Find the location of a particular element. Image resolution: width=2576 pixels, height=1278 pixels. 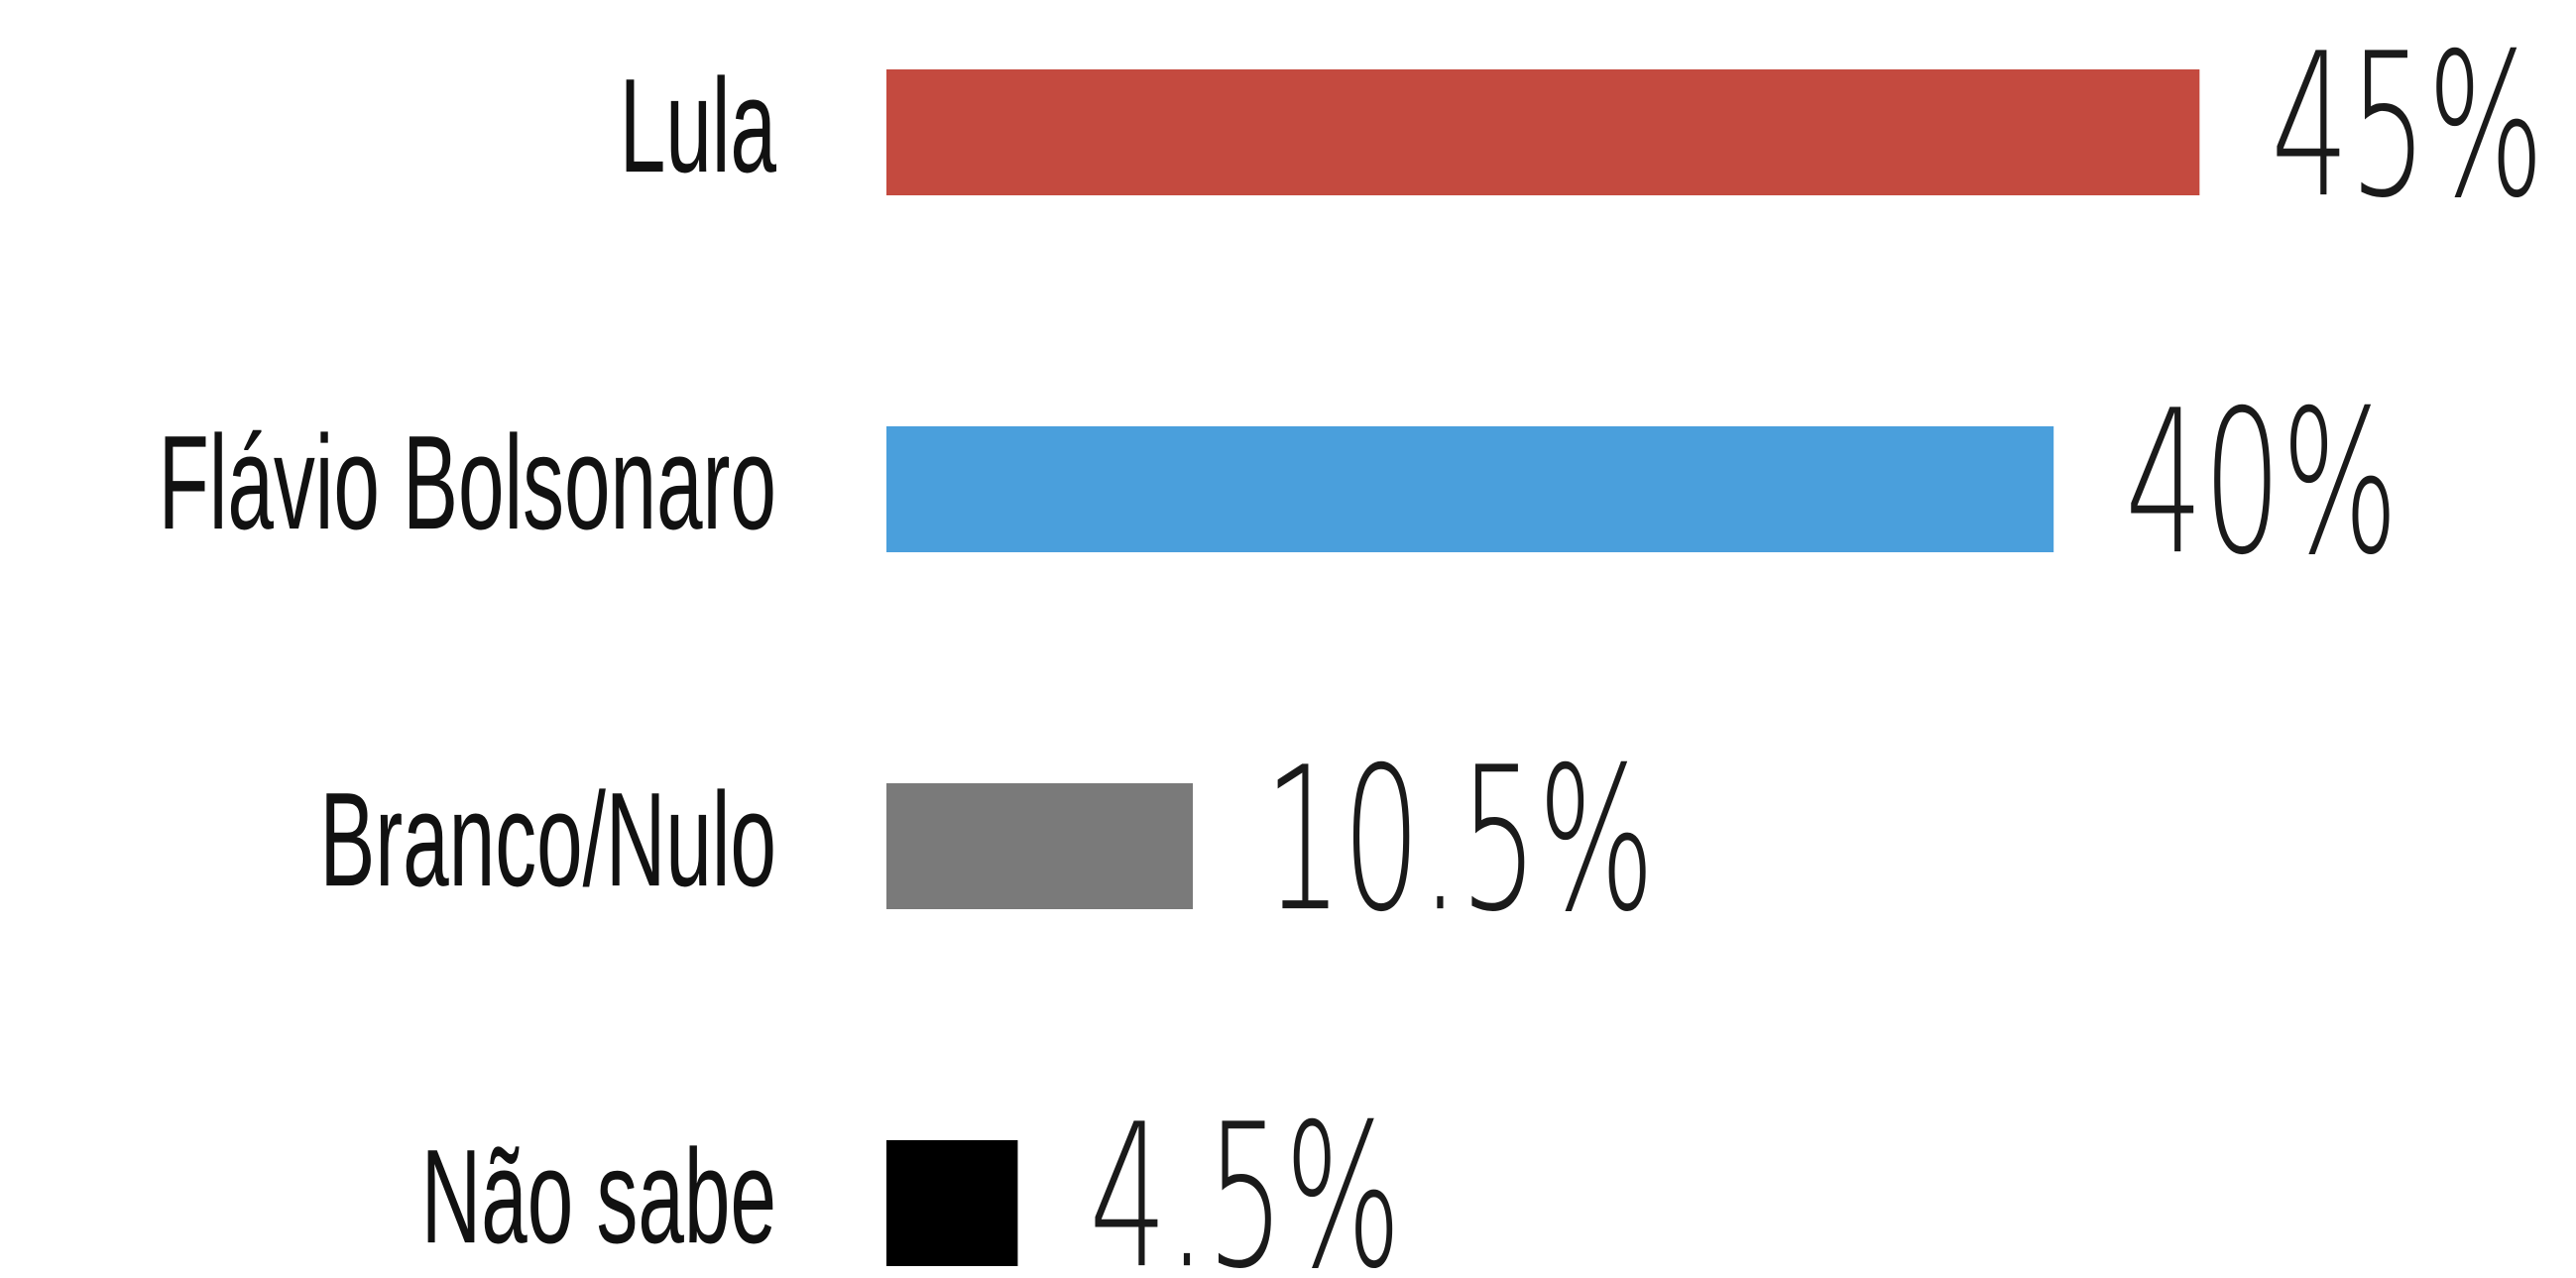

category-label-group: Lula is located at coordinates (698, 125).